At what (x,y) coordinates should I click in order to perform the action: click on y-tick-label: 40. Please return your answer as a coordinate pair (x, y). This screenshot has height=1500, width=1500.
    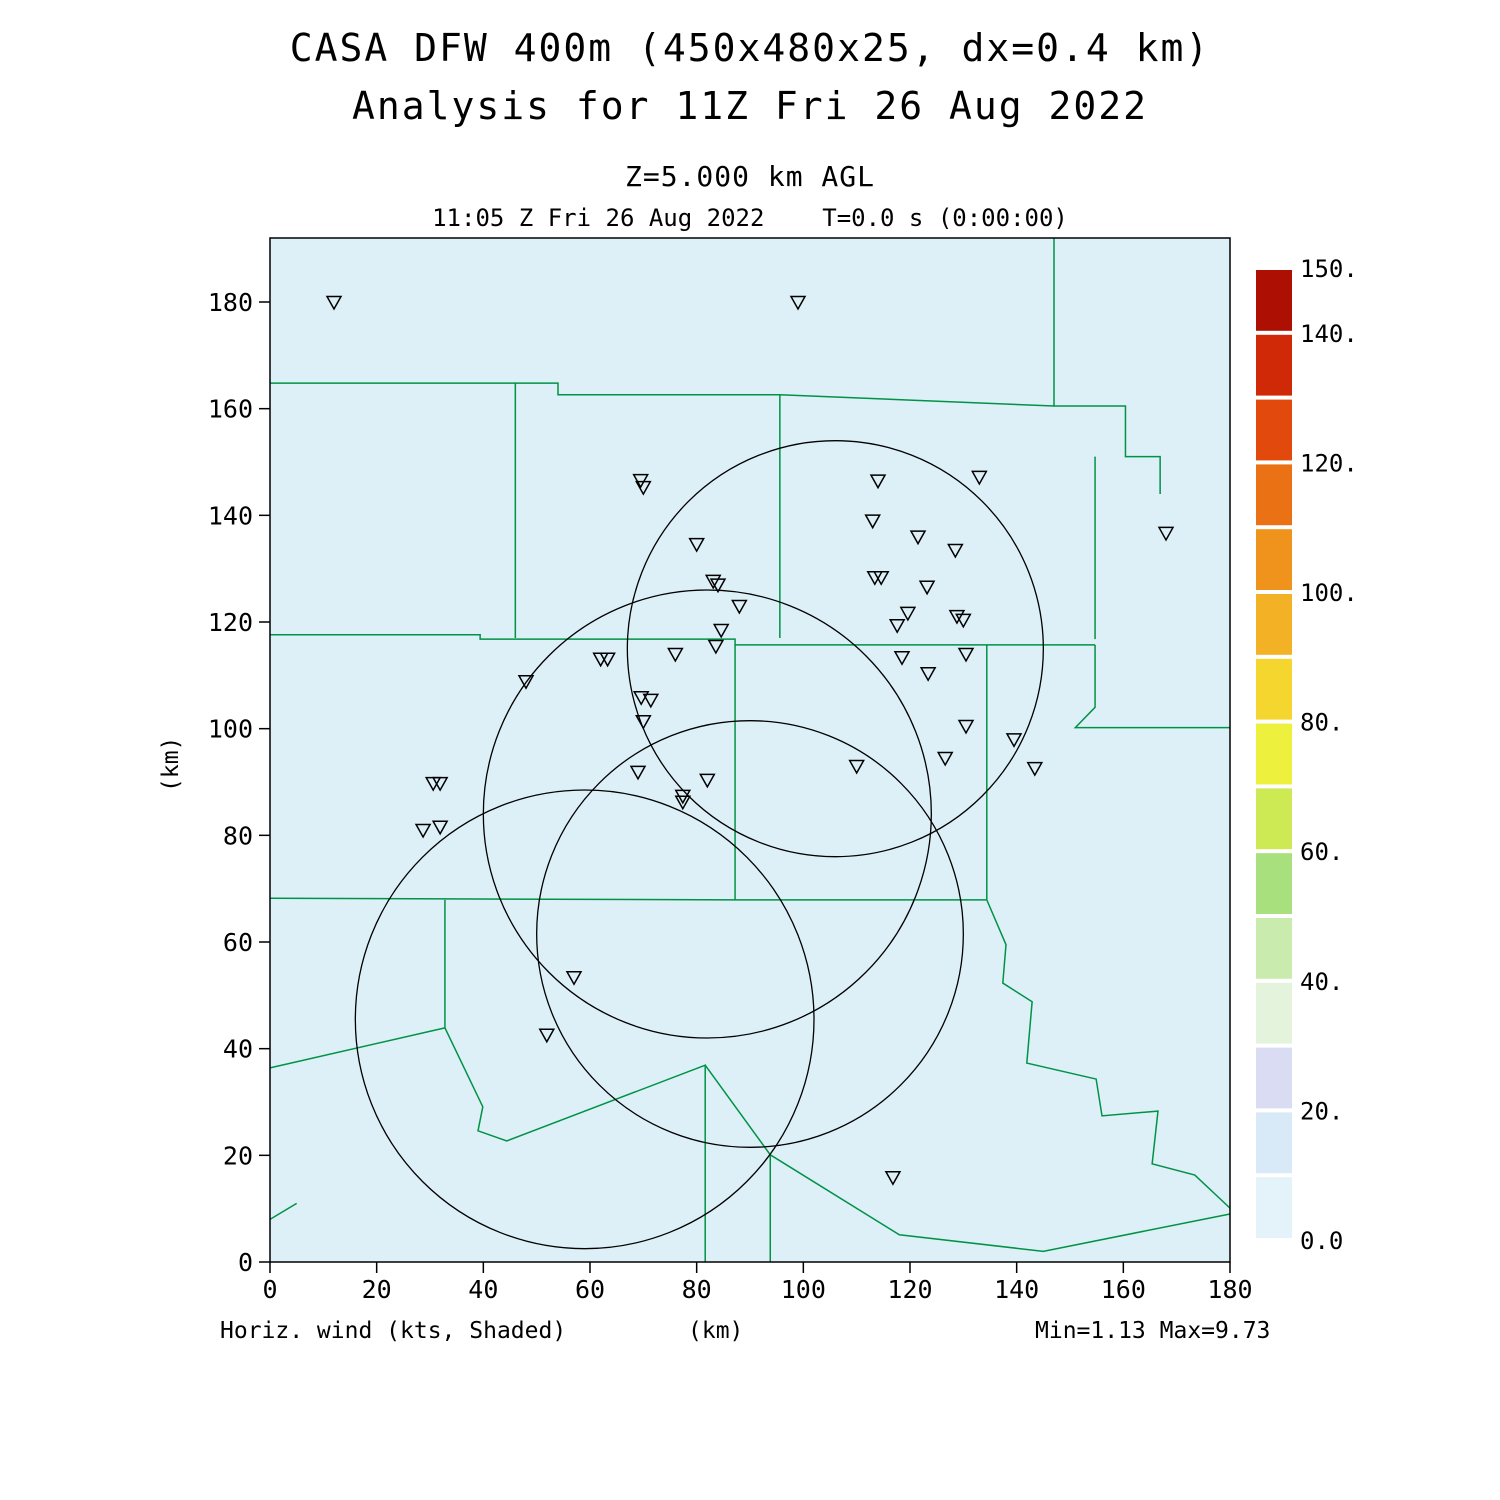
    Looking at the image, I should click on (238, 1049).